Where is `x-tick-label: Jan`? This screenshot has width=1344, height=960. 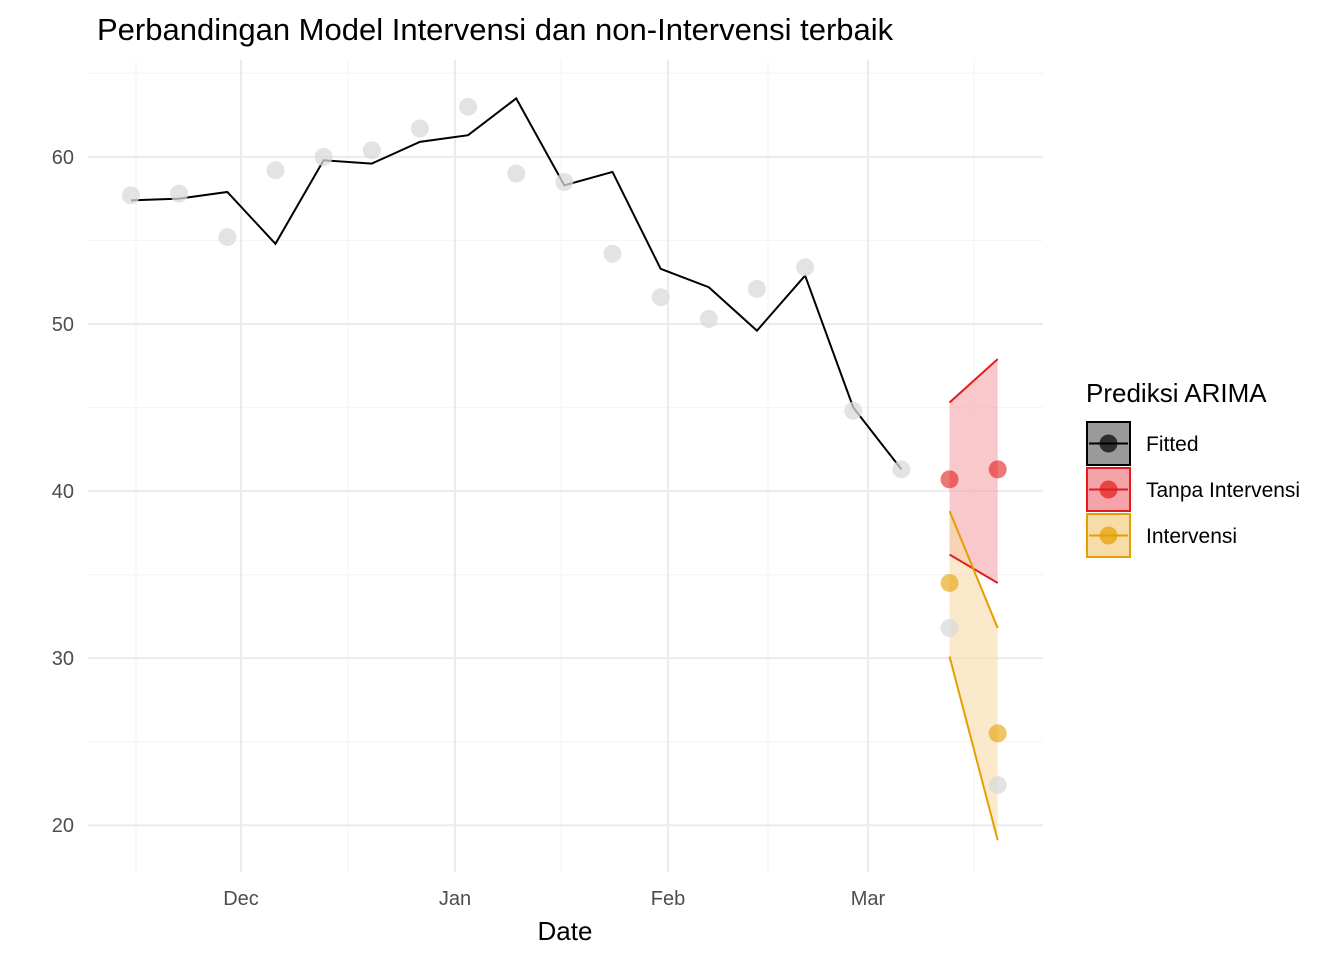
x-tick-label: Jan is located at coordinates (455, 899).